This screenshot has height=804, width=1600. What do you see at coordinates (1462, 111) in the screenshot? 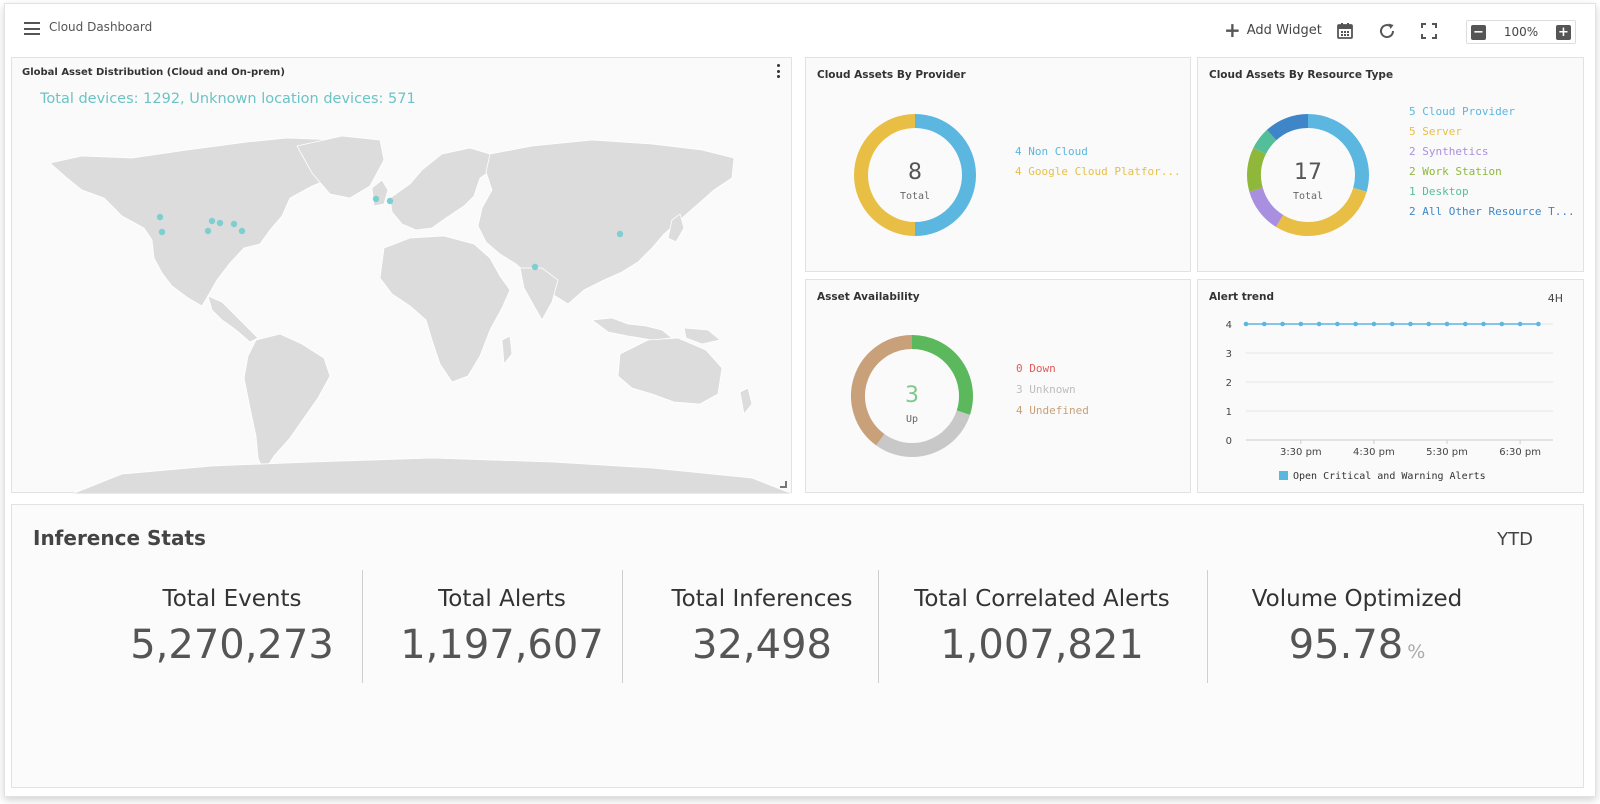
I see `legend-item-cloud-provider: 5 Cloud Provider` at bounding box center [1462, 111].